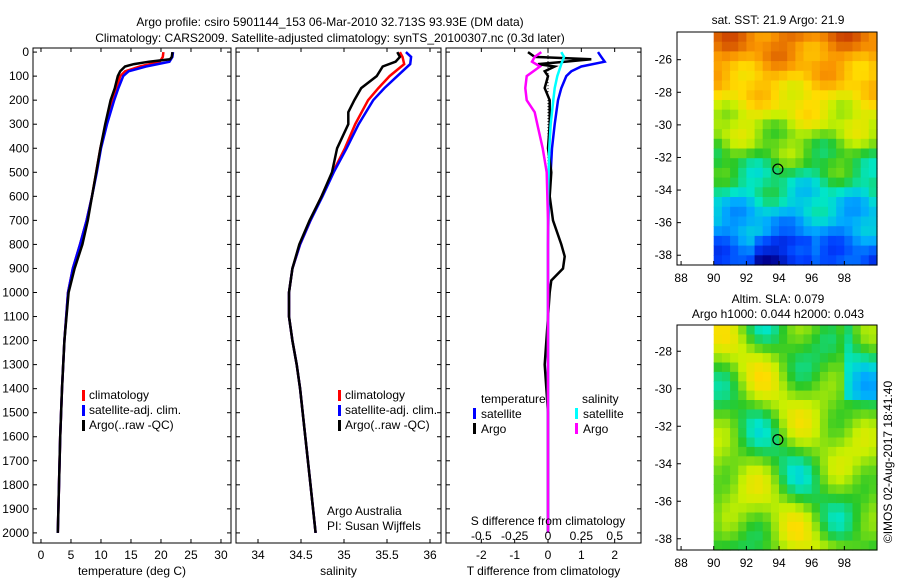 This screenshot has height=580, width=900. What do you see at coordinates (387, 425) in the screenshot?
I see `legend-label: Argo(..raw -QC)` at bounding box center [387, 425].